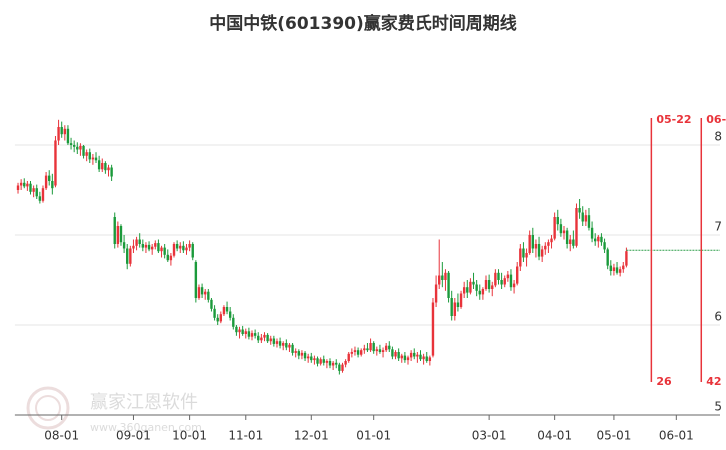 The height and width of the screenshot is (450, 726). What do you see at coordinates (664, 381) in the screenshot?
I see `cycle-count-label: 26` at bounding box center [664, 381].